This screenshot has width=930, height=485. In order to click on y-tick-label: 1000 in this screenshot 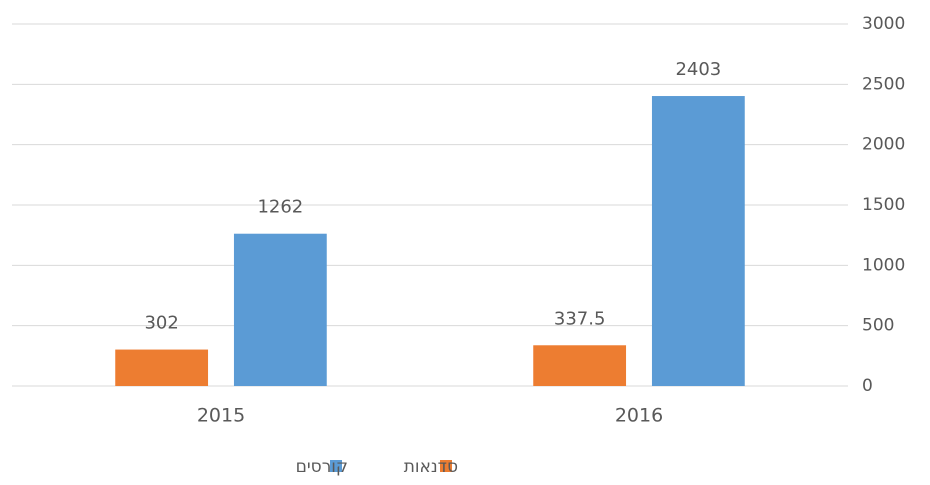, I will do `click(883, 265)`.